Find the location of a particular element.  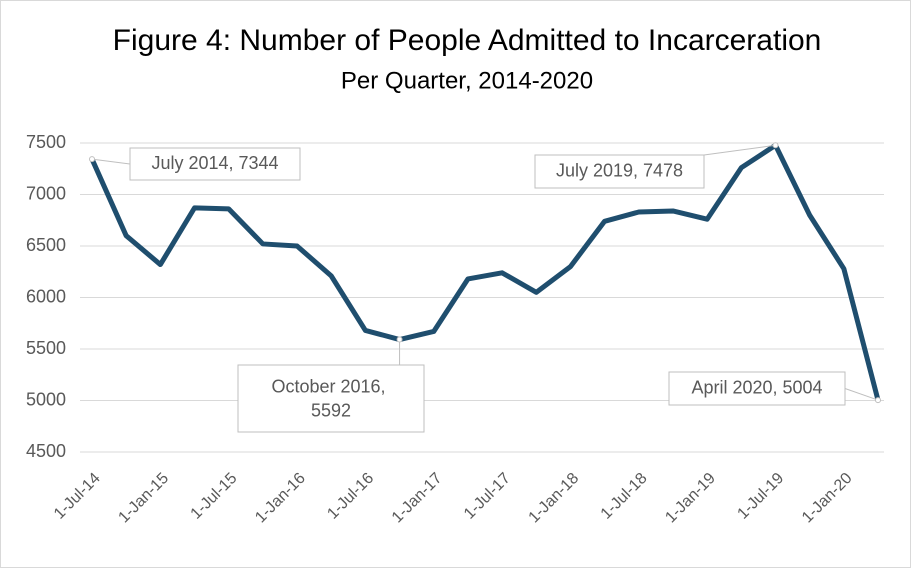

y-tick-label: 7000 is located at coordinates (46, 193).